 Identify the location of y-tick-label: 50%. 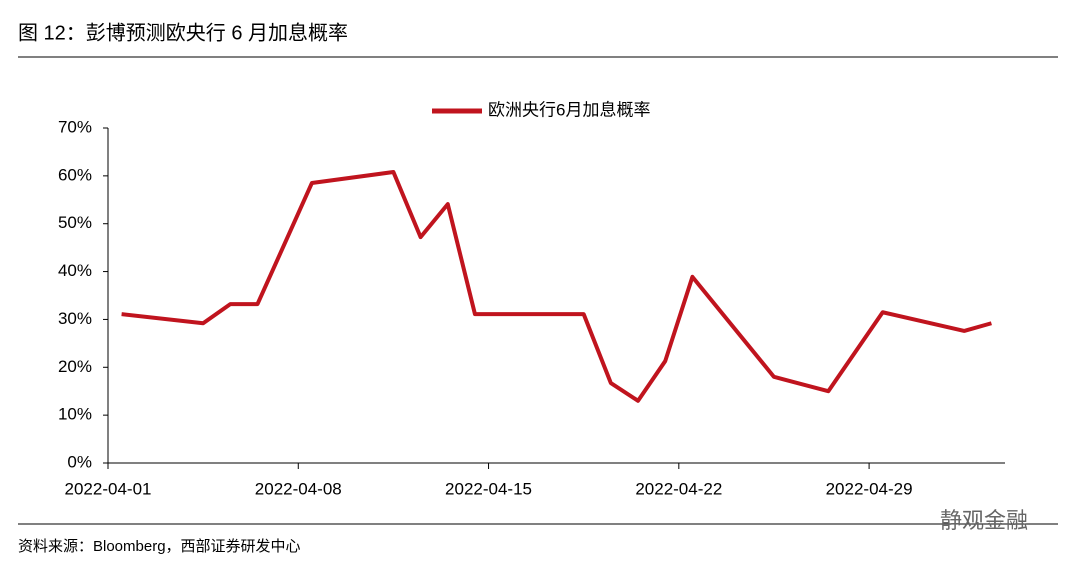
(75, 222).